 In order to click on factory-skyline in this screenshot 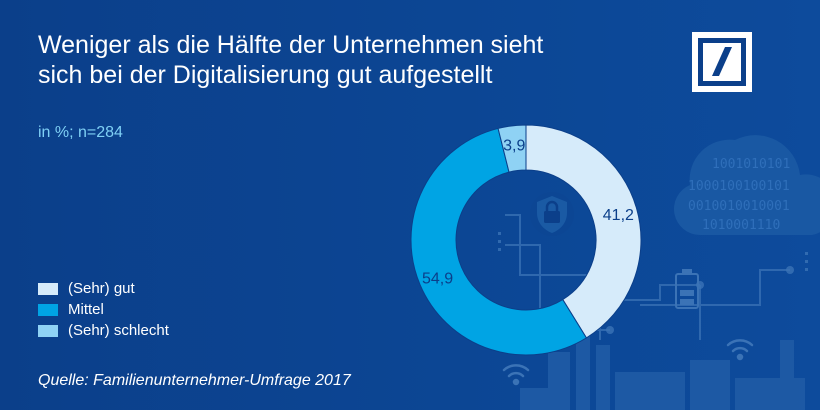, I will do `click(662, 372)`.